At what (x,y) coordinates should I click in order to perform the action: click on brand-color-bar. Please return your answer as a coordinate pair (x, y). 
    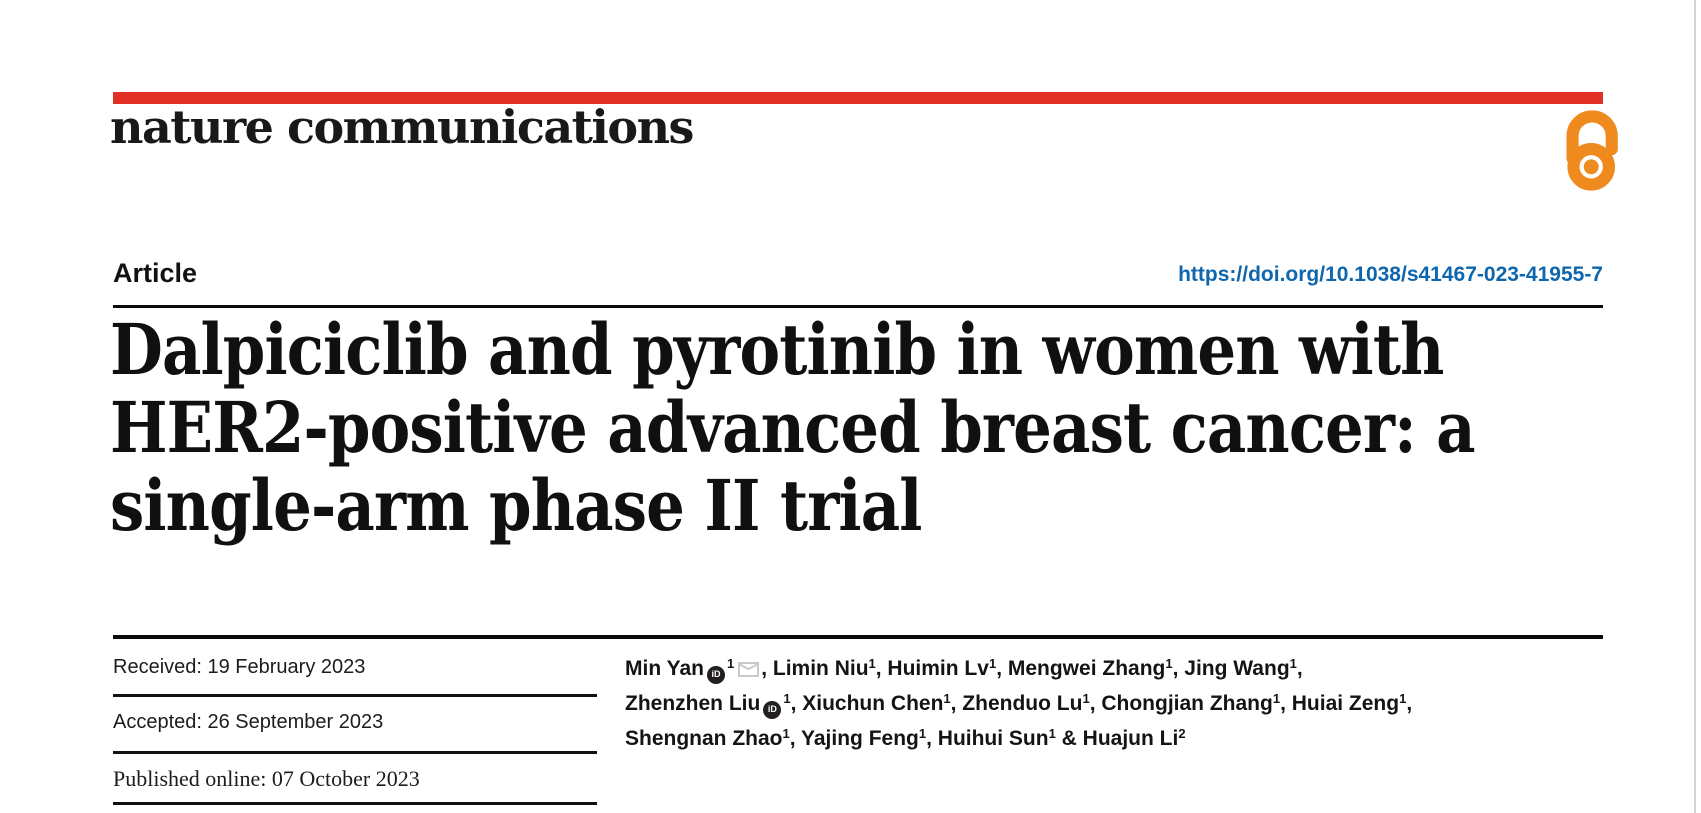
    Looking at the image, I should click on (858, 98).